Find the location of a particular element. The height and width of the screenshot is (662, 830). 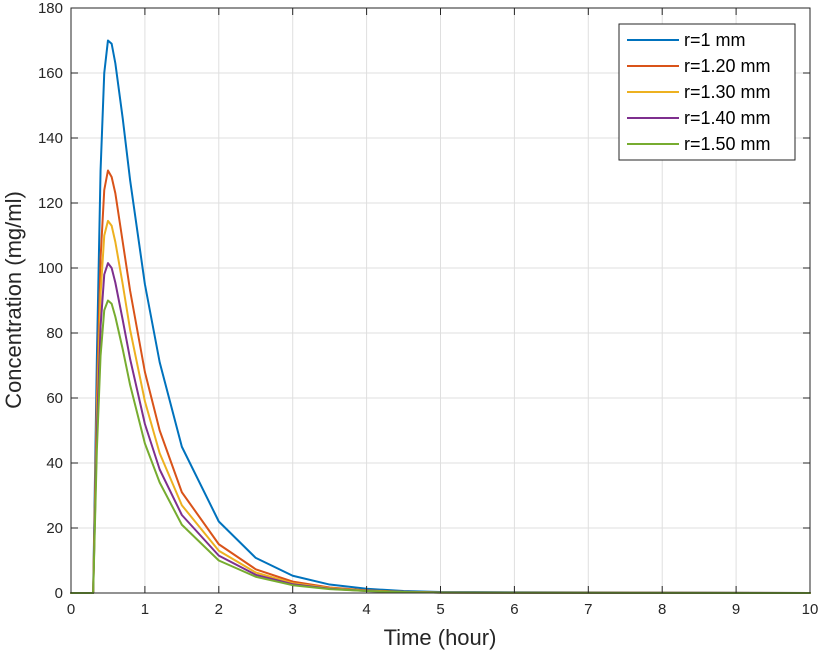

x-tick-label: 5 is located at coordinates (440, 609).